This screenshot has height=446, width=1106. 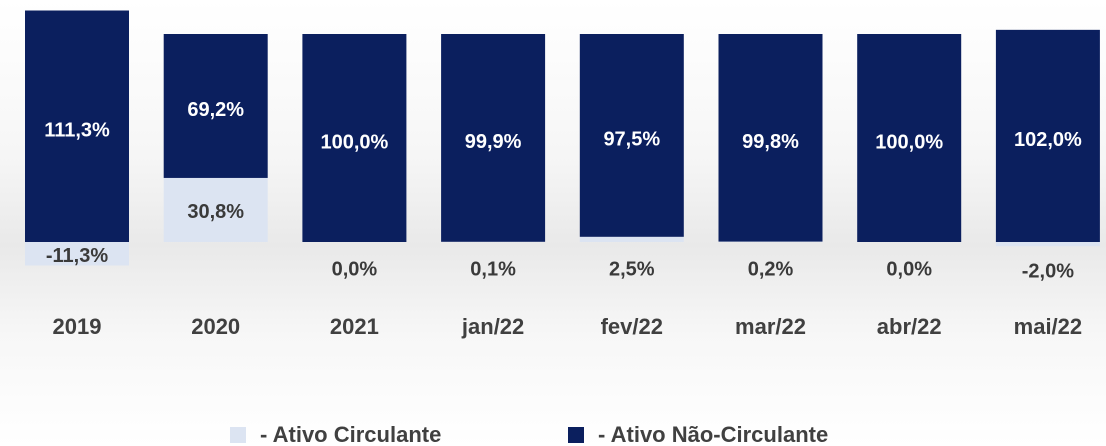 What do you see at coordinates (215, 326) in the screenshot?
I see `x-tick-label: 2020` at bounding box center [215, 326].